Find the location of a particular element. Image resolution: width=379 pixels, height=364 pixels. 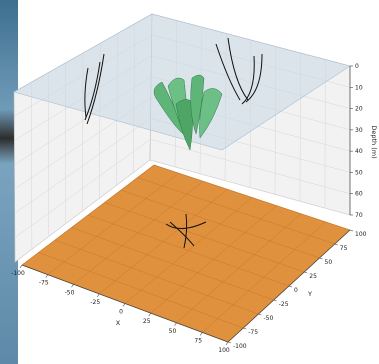

x-tick-labels: -100 -75 -50 -25 0 25 50 75 100 is located at coordinates (120, 309).